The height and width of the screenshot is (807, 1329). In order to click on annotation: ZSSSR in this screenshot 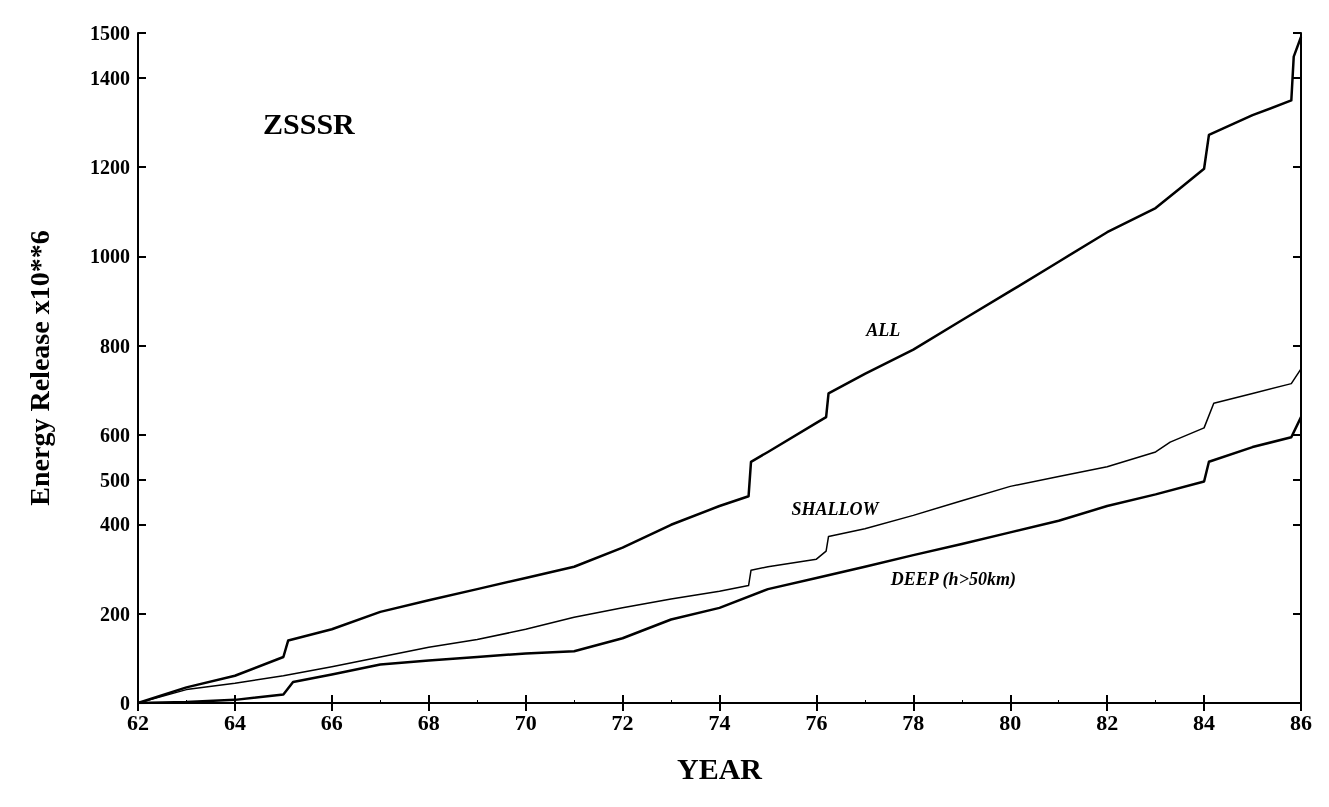, I will do `click(309, 123)`.